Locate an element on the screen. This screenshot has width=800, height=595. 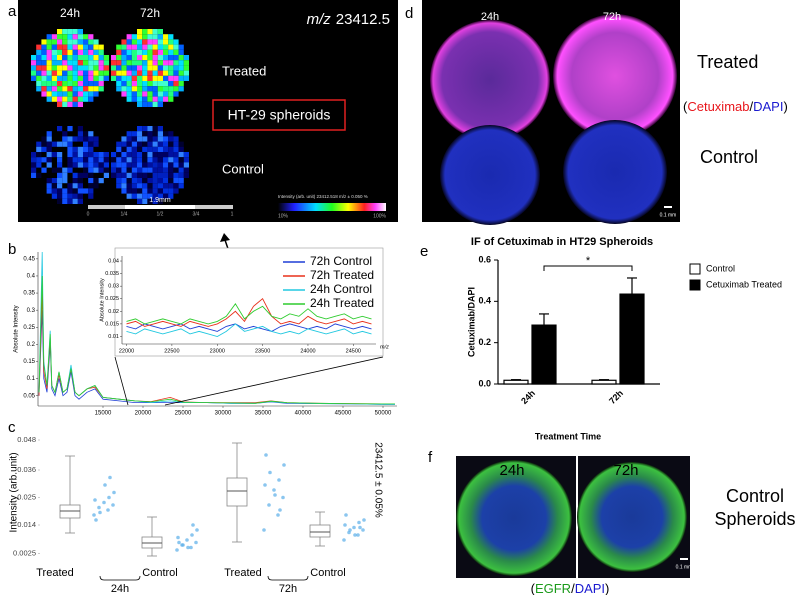
panel-label: f is located at coordinates (430, 457).